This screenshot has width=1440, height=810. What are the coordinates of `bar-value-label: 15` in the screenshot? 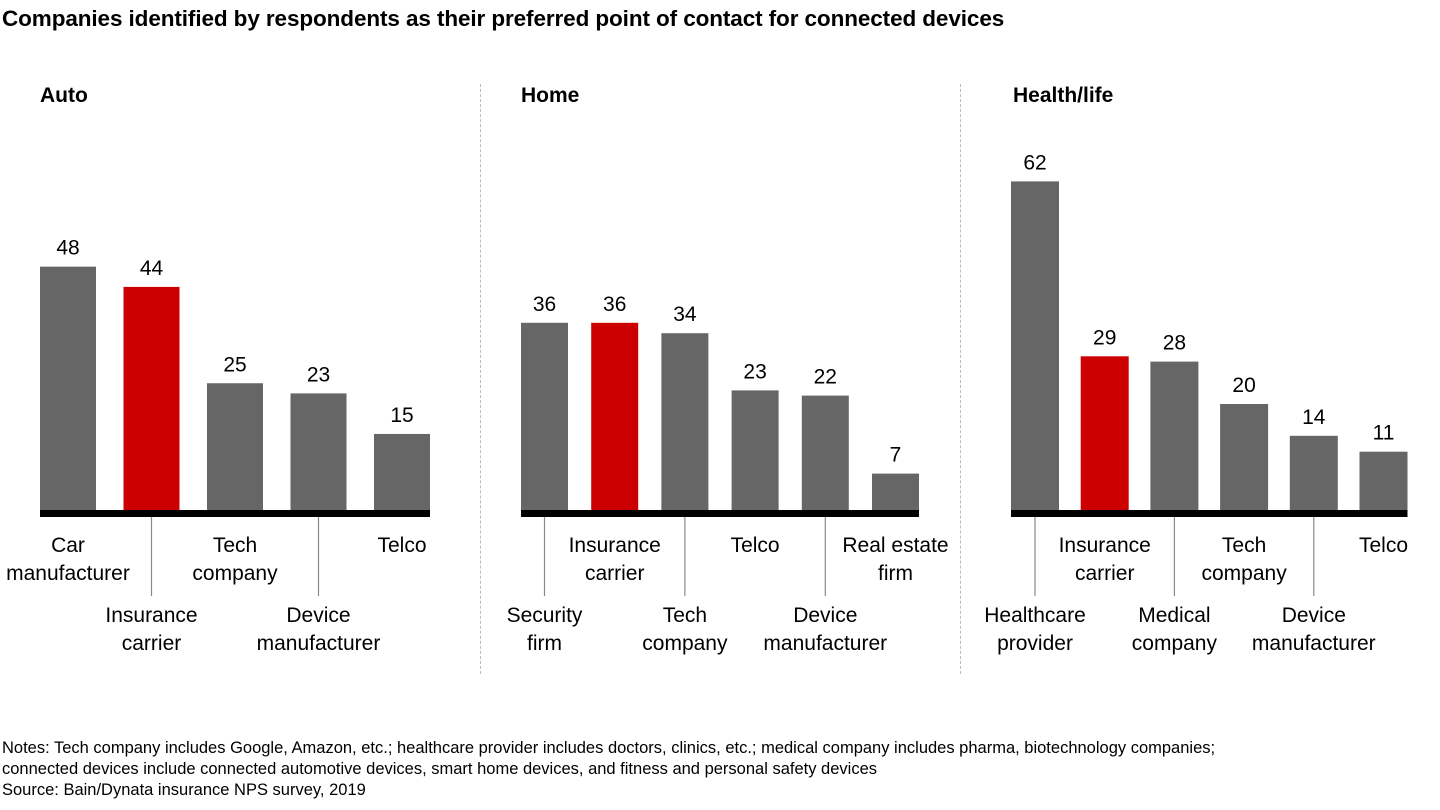 It's located at (401, 415).